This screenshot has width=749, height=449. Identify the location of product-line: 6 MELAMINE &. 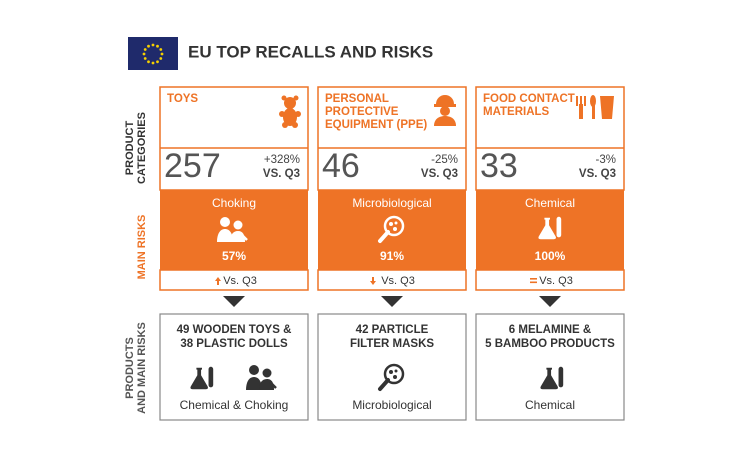
(550, 330).